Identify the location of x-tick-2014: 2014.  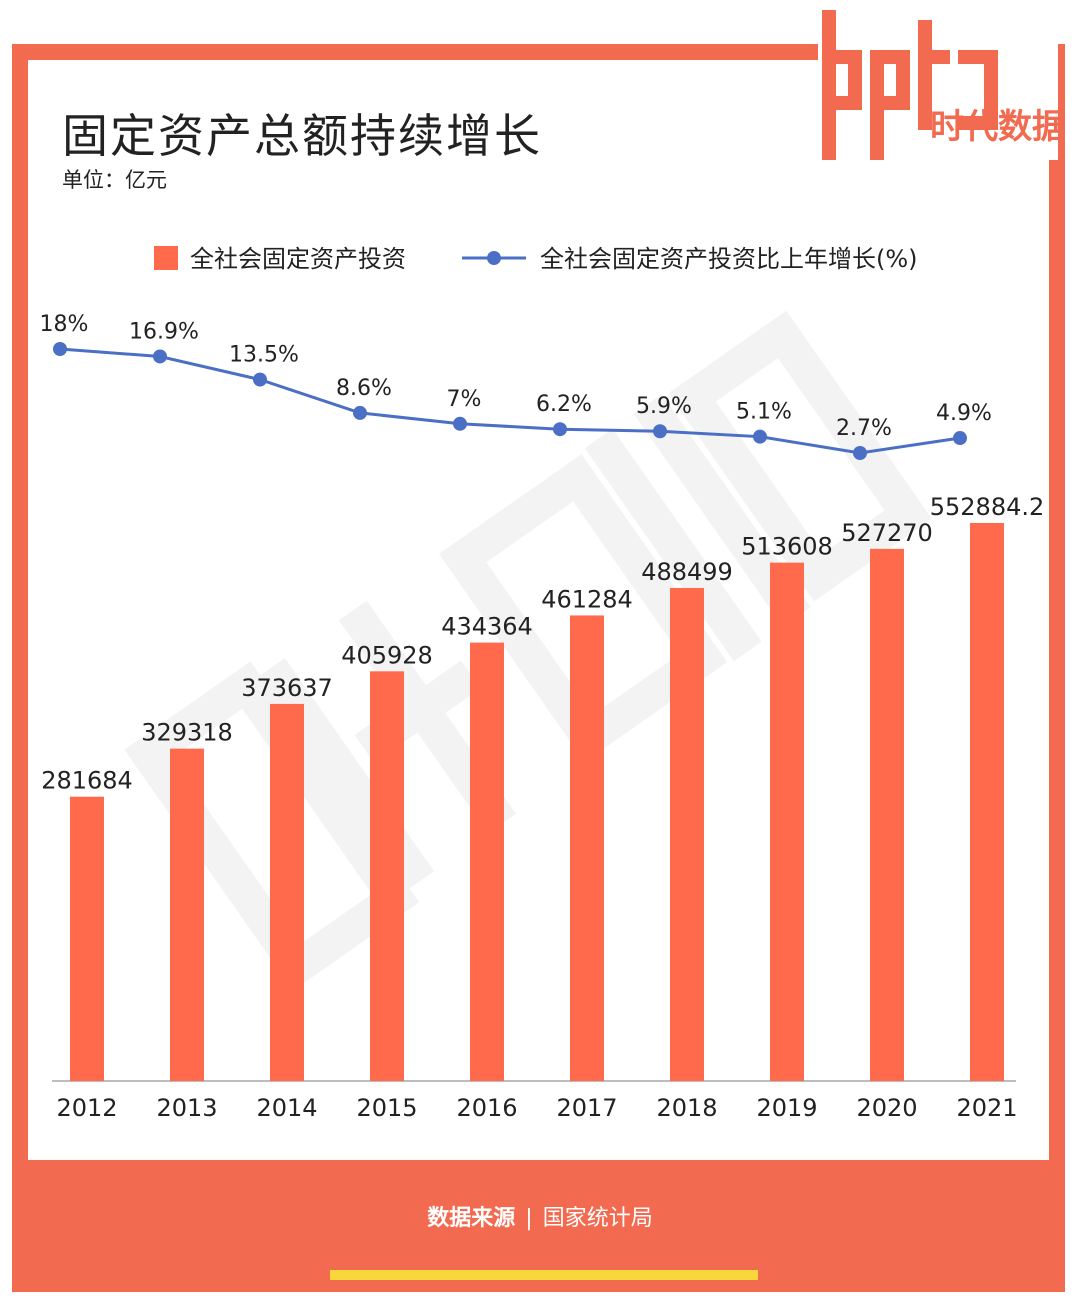
(286, 1108).